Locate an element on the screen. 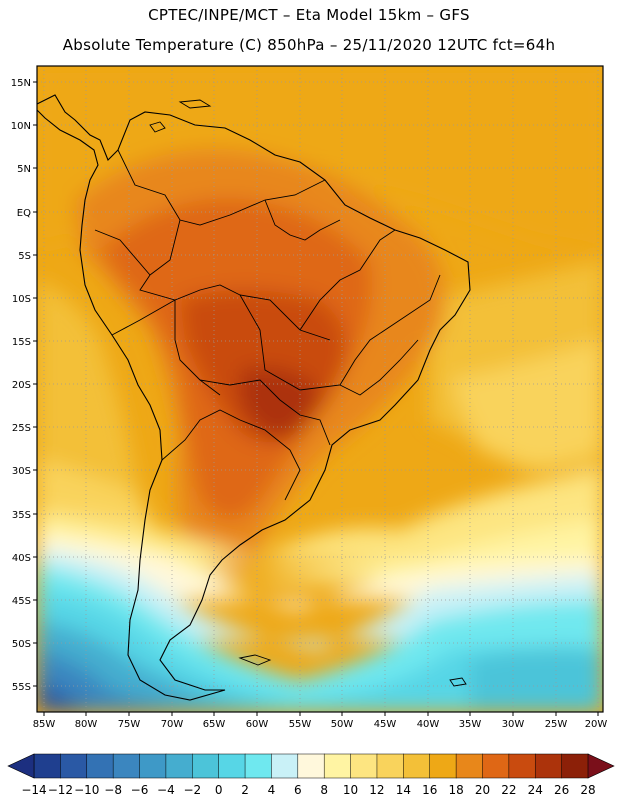 The height and width of the screenshot is (800, 618). colorbar-label: −2 is located at coordinates (192, 790).